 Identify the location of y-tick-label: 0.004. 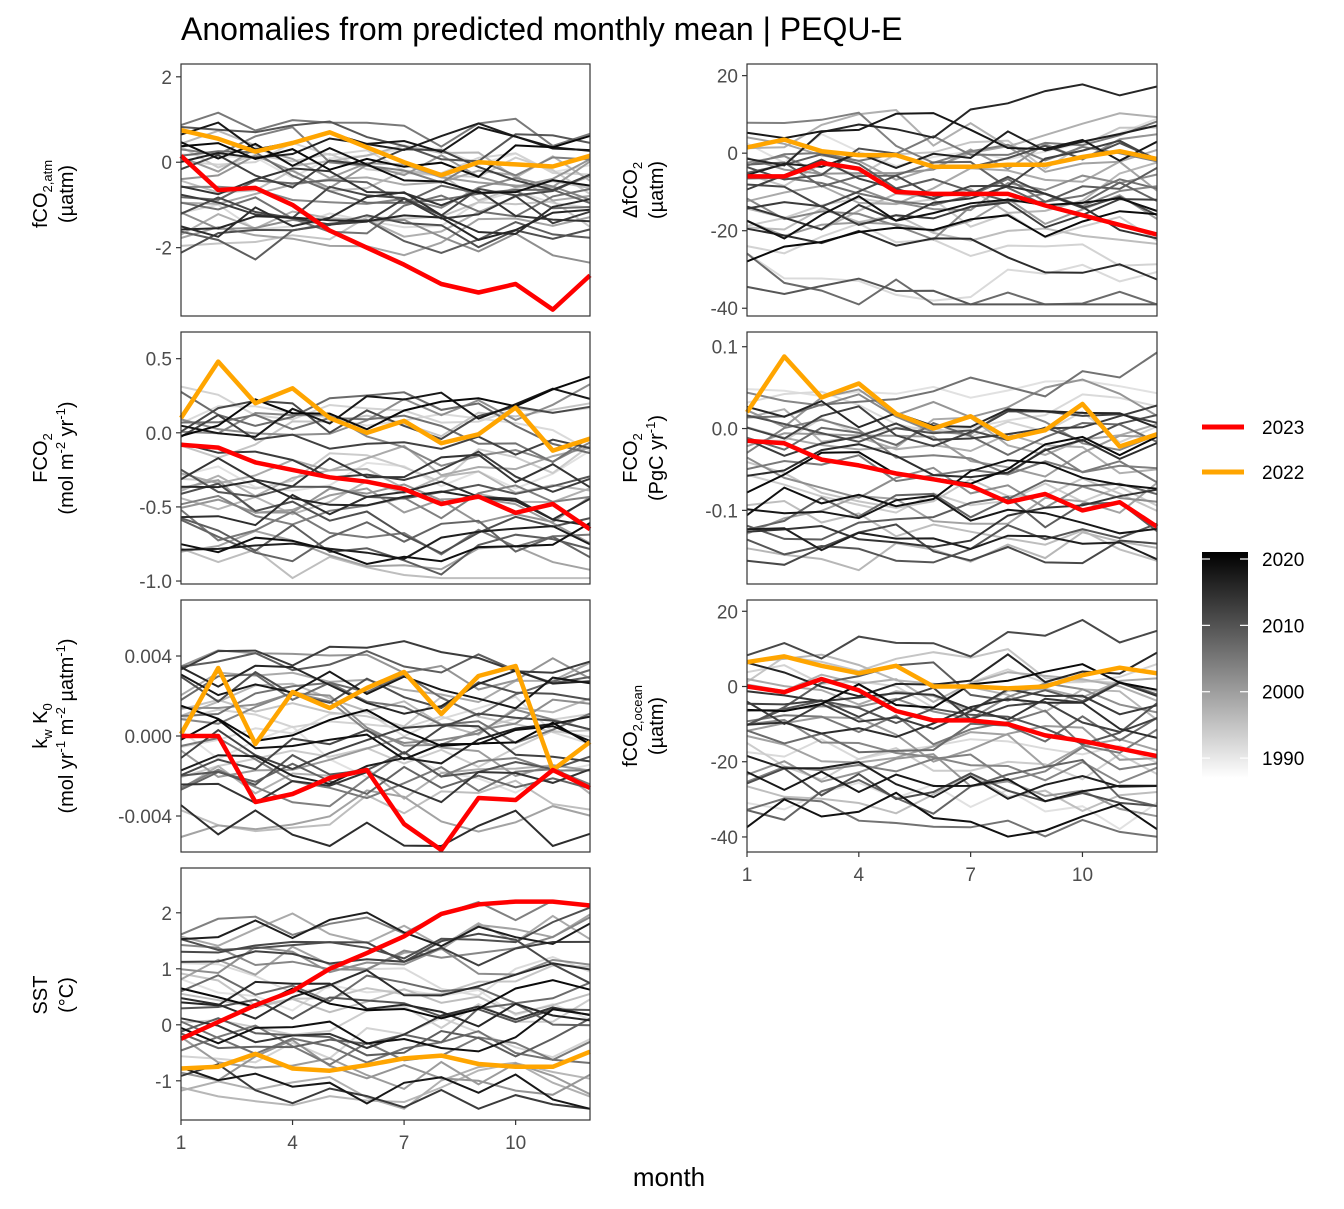
(148, 657).